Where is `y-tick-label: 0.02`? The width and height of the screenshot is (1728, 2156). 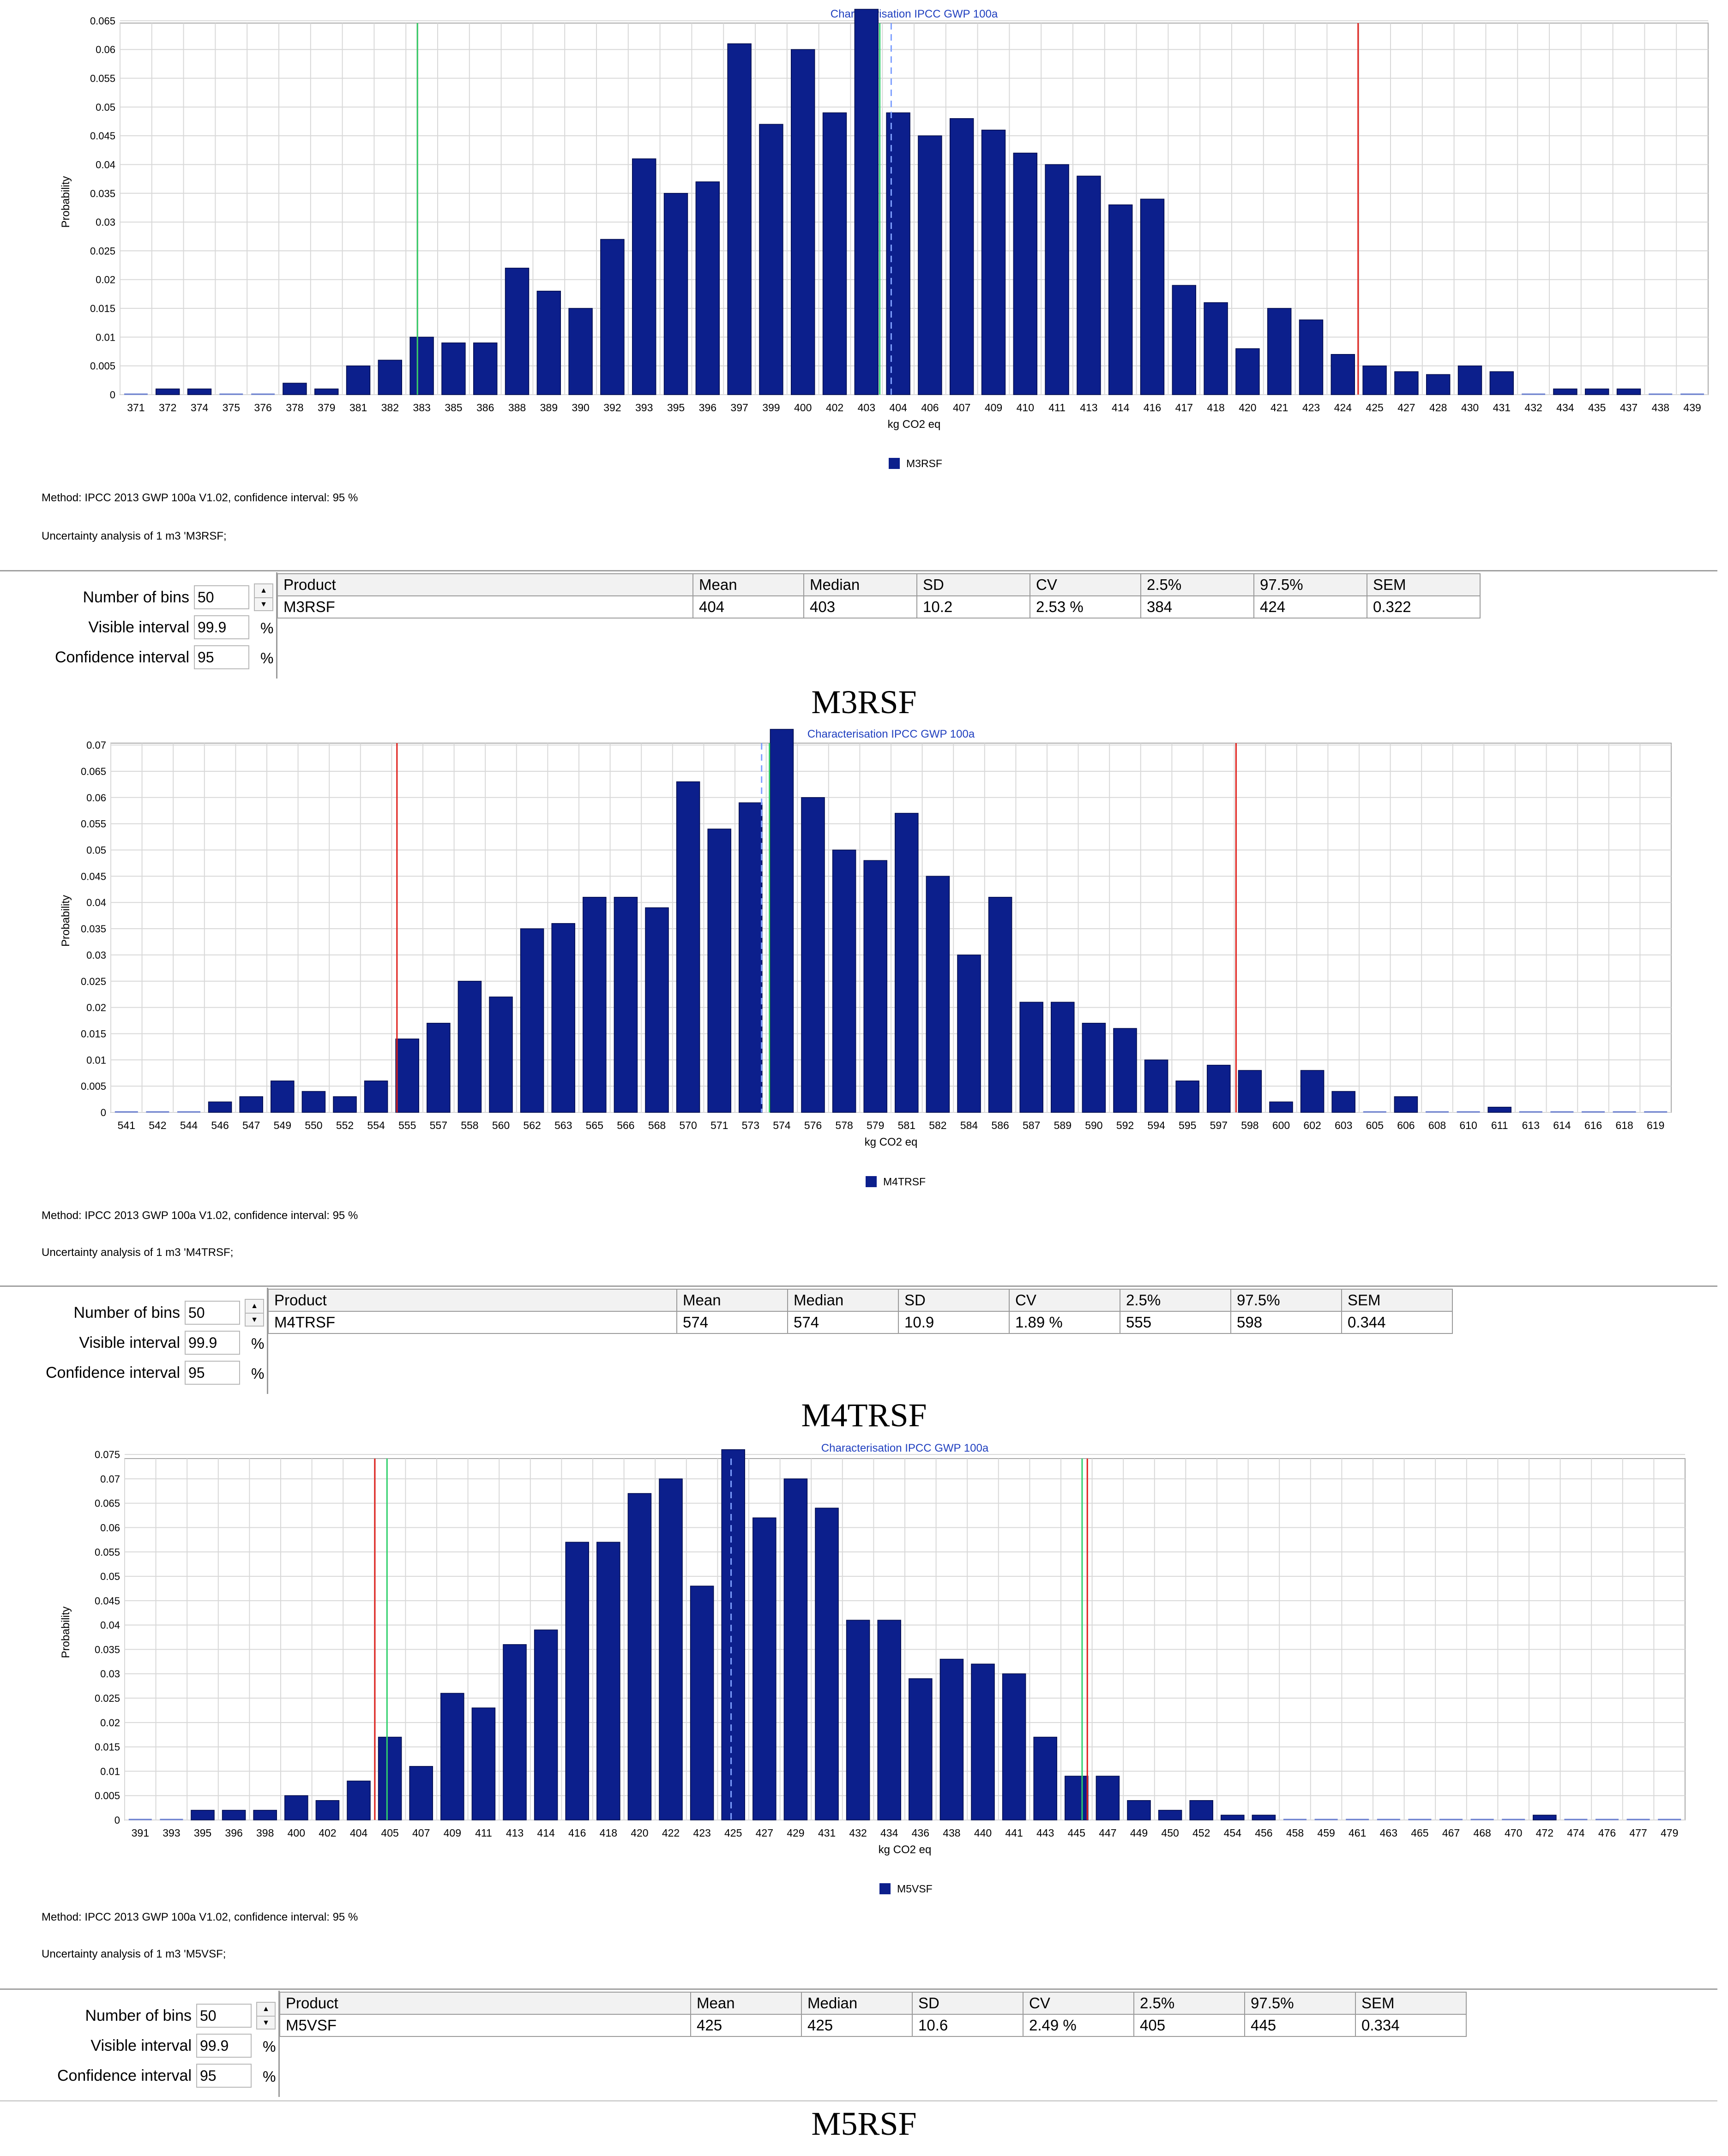
y-tick-label: 0.02 is located at coordinates (96, 1008).